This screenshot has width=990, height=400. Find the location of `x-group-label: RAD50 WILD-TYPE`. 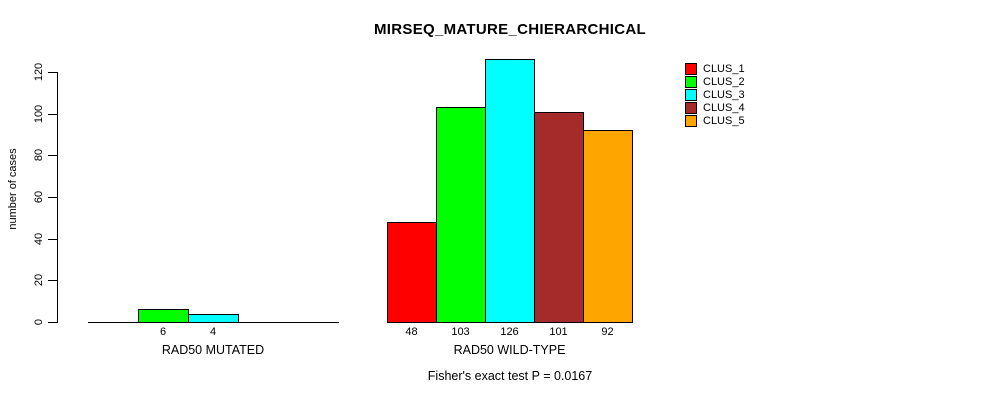

x-group-label: RAD50 WILD-TYPE is located at coordinates (509, 350).